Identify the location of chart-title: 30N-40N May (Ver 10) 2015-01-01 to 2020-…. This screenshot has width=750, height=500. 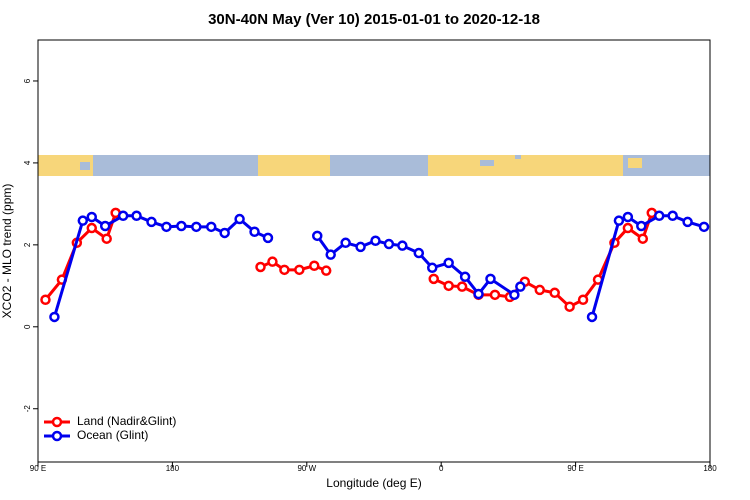
(374, 19).